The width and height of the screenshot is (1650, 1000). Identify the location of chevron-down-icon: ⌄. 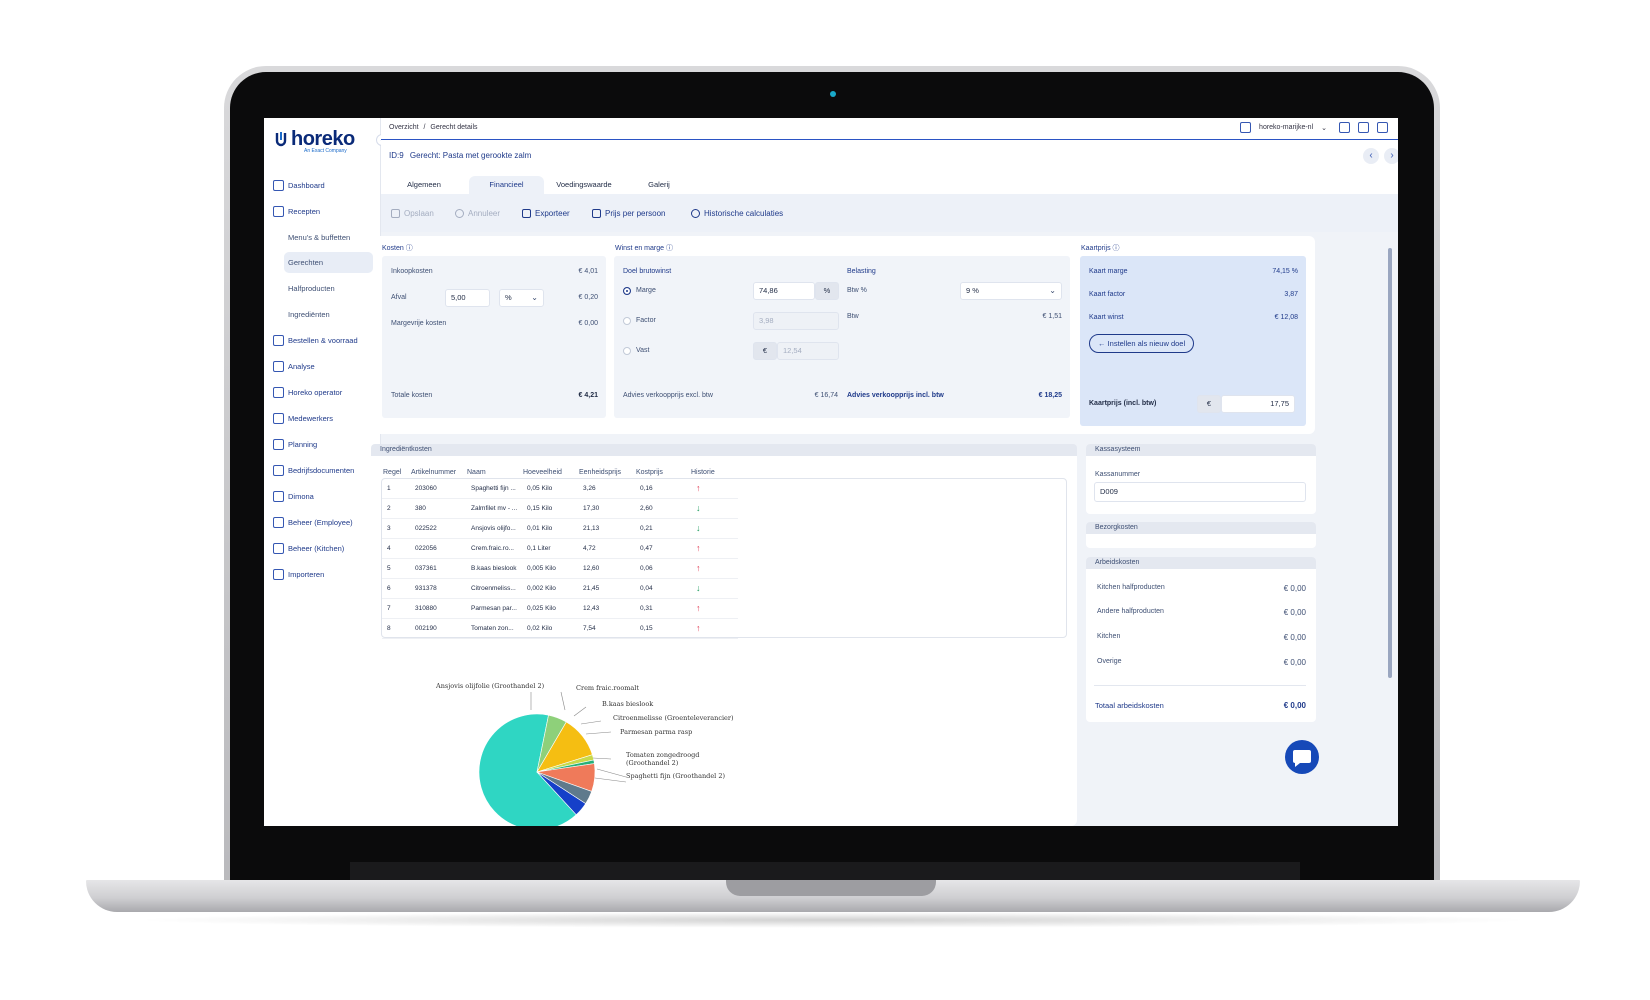
(1324, 128).